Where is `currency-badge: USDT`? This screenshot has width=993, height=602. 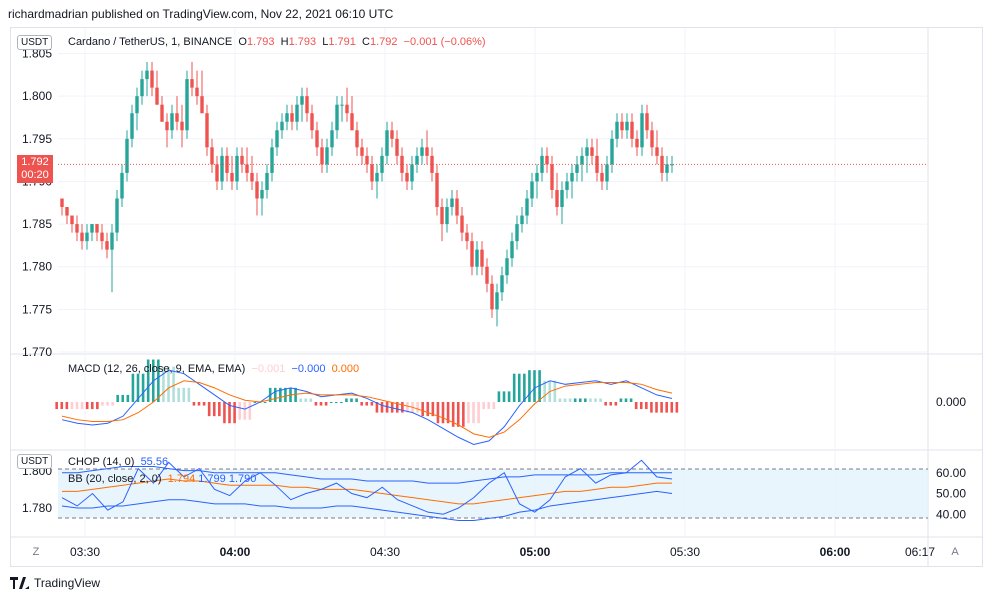 currency-badge: USDT is located at coordinates (35, 42).